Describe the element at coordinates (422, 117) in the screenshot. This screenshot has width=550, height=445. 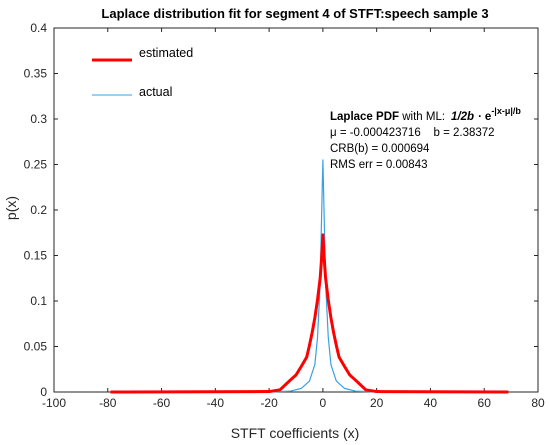
I see `annotation-ml-label: with ML:` at that location.